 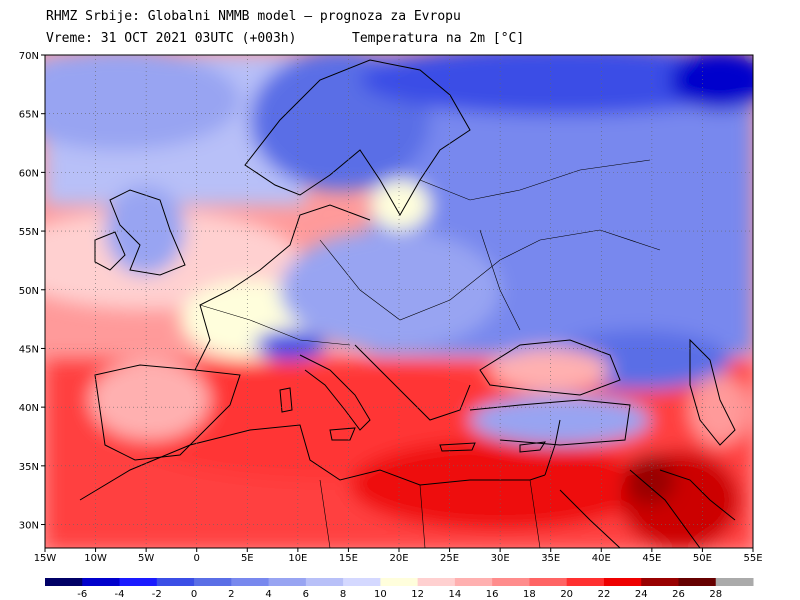 I want to click on legend-label: 6, so click(x=306, y=594).